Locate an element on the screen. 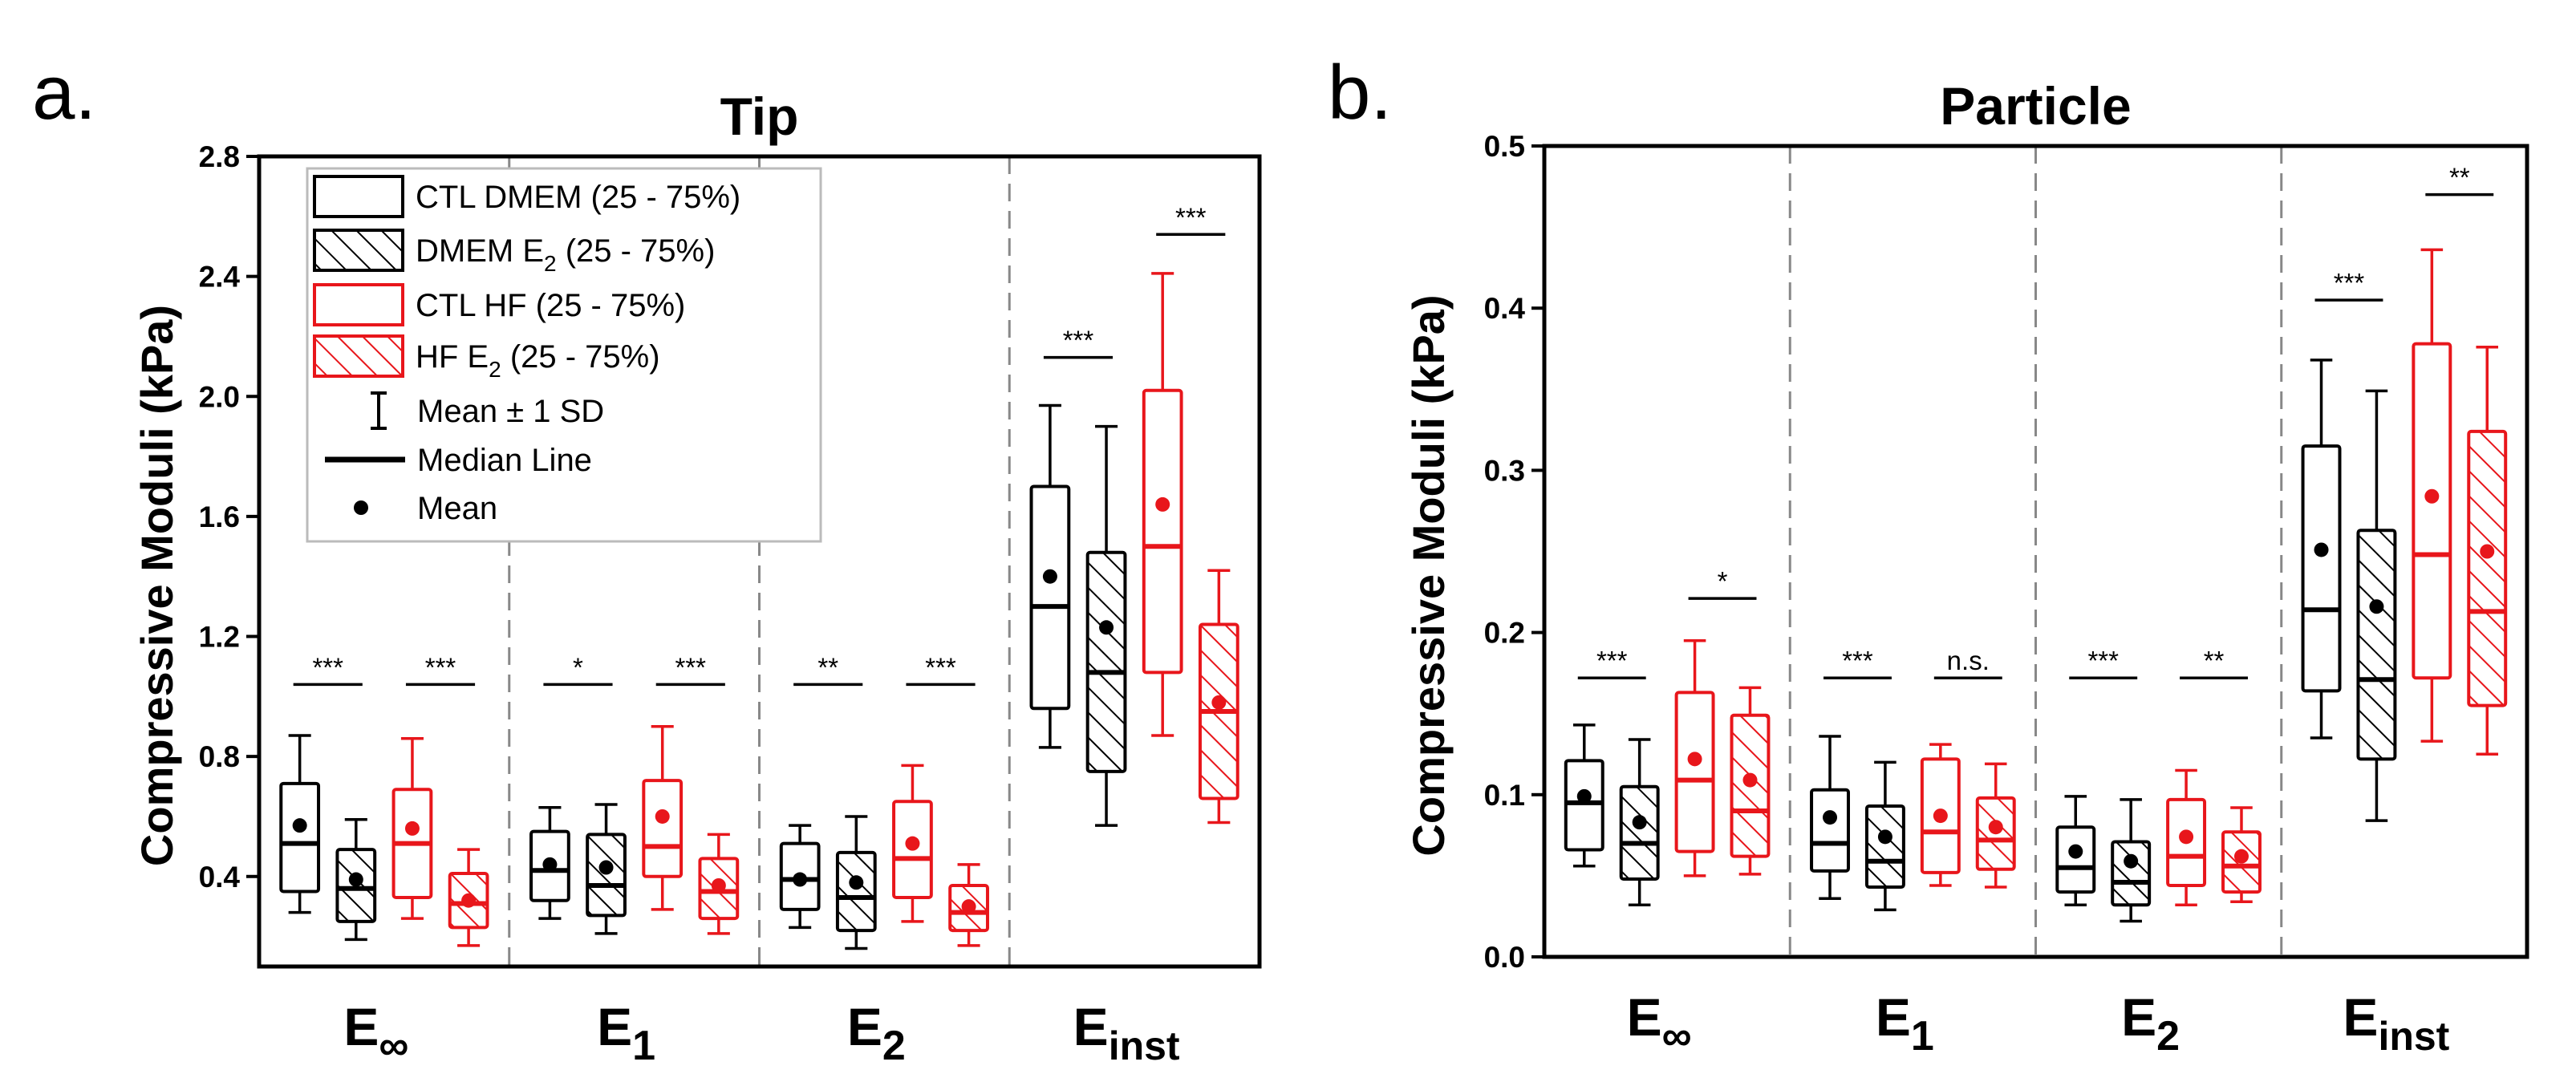 This screenshot has width=2576, height=1086. y-tick-label: 0.8 is located at coordinates (219, 756).